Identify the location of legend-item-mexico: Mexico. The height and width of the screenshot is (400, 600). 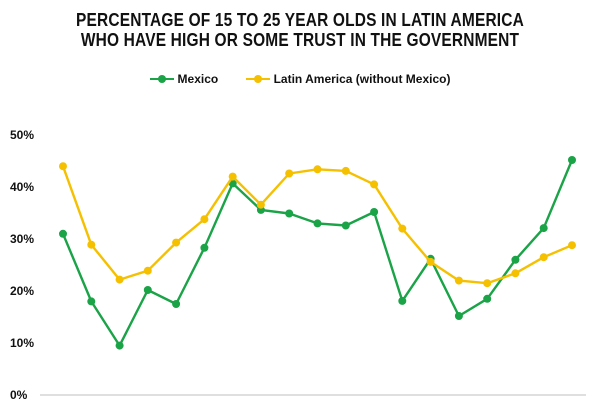
(184, 79).